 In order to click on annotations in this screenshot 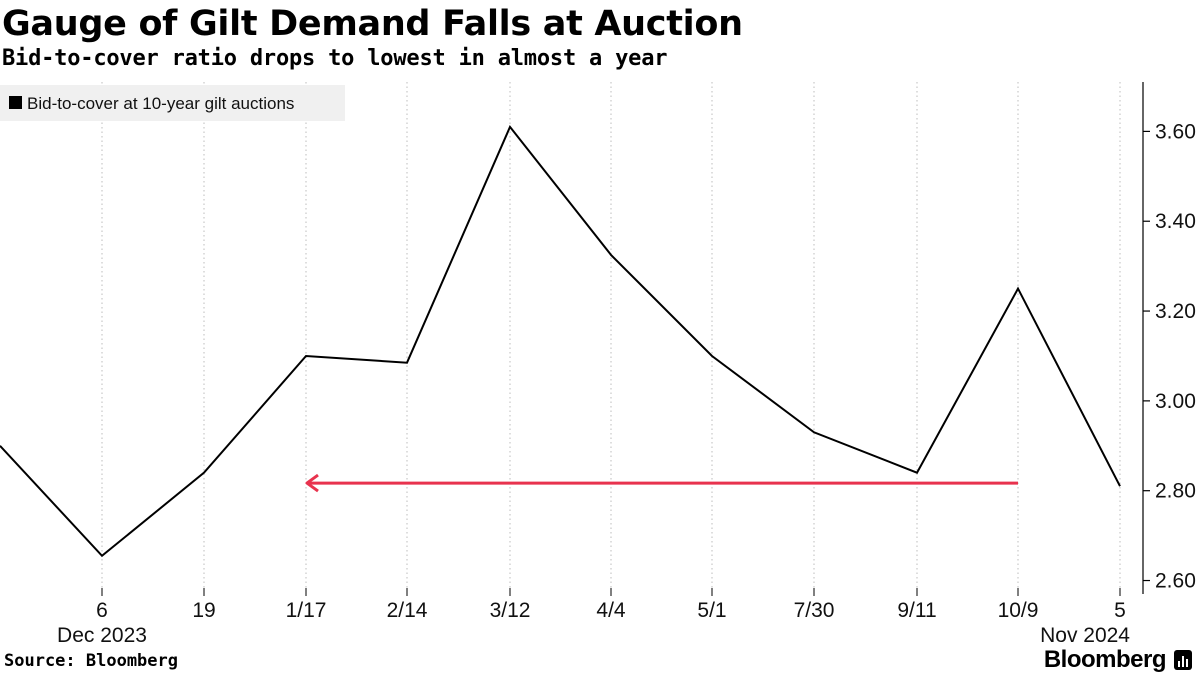, I will do `click(661, 483)`.